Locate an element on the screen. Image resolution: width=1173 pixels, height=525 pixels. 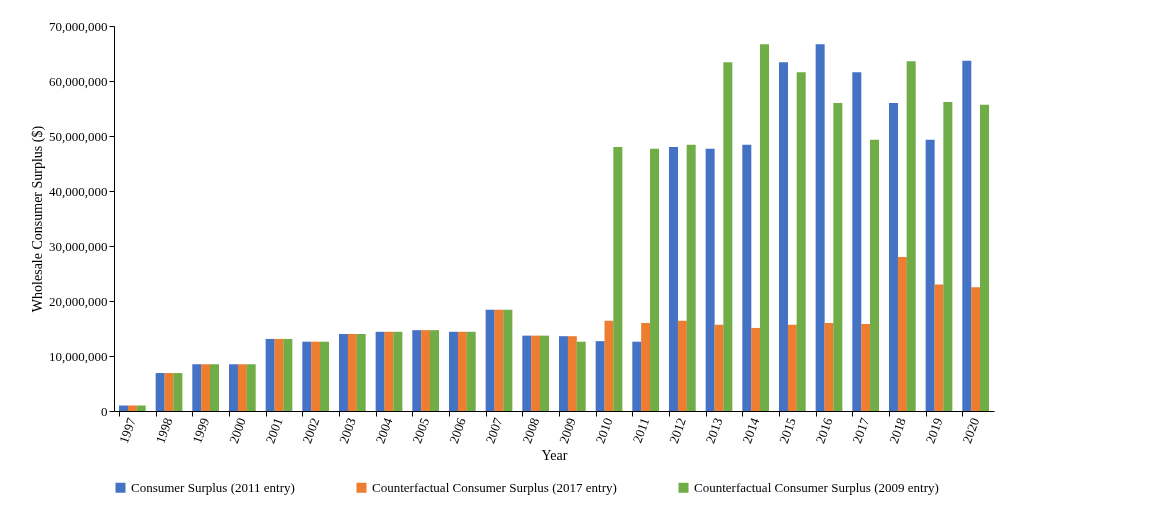
x-tick-label: 1999 is located at coordinates (201, 430).